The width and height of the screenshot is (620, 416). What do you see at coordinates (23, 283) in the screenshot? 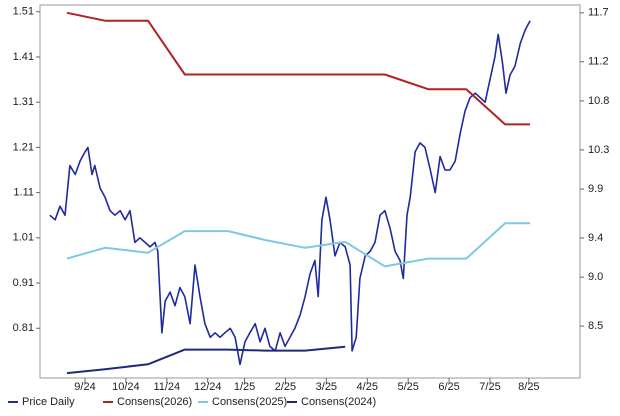
I see `y-tick-label: 0.91` at bounding box center [23, 283].